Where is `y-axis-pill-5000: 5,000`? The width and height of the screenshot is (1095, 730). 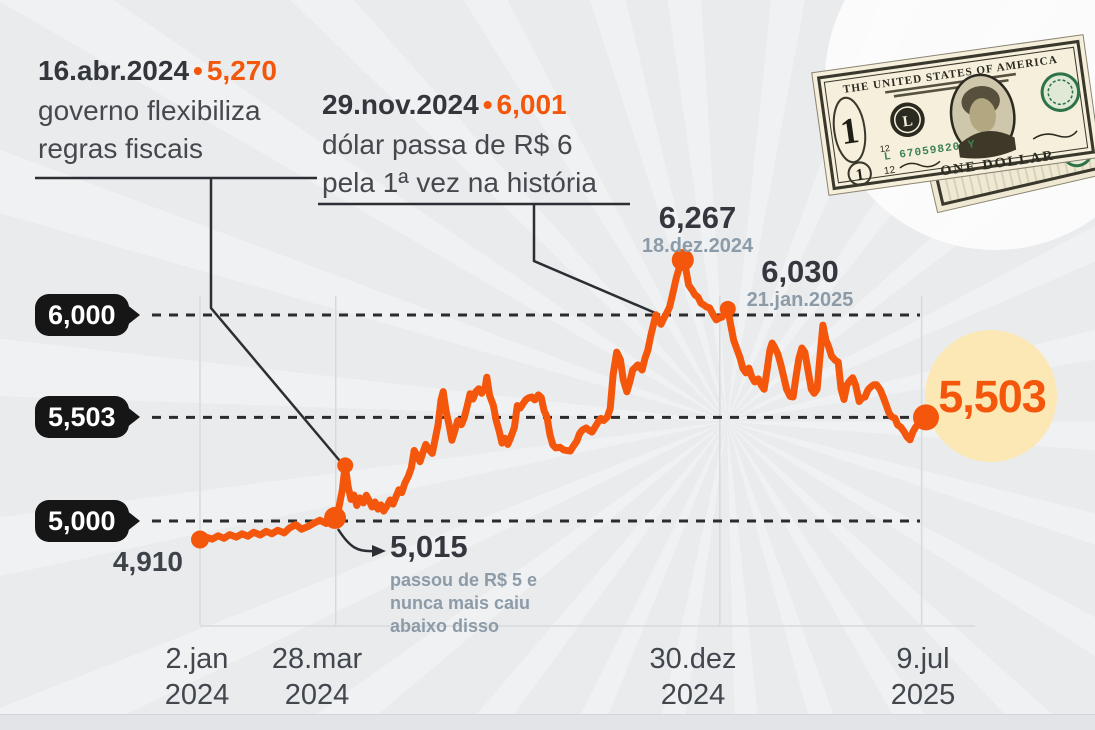 y-axis-pill-5000: 5,000 is located at coordinates (87, 521).